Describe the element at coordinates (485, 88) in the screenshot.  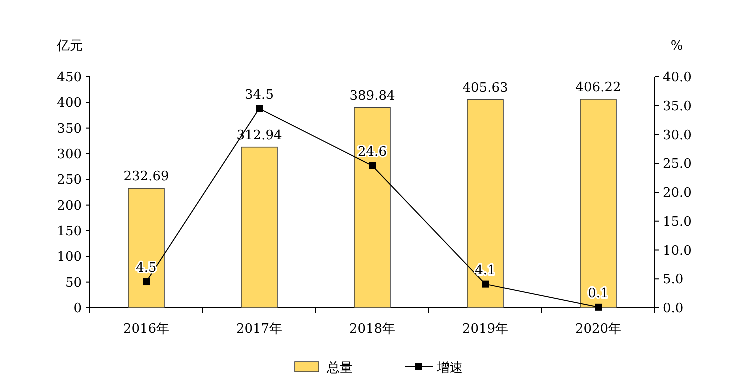
I see `data-label: 405.63` at that location.